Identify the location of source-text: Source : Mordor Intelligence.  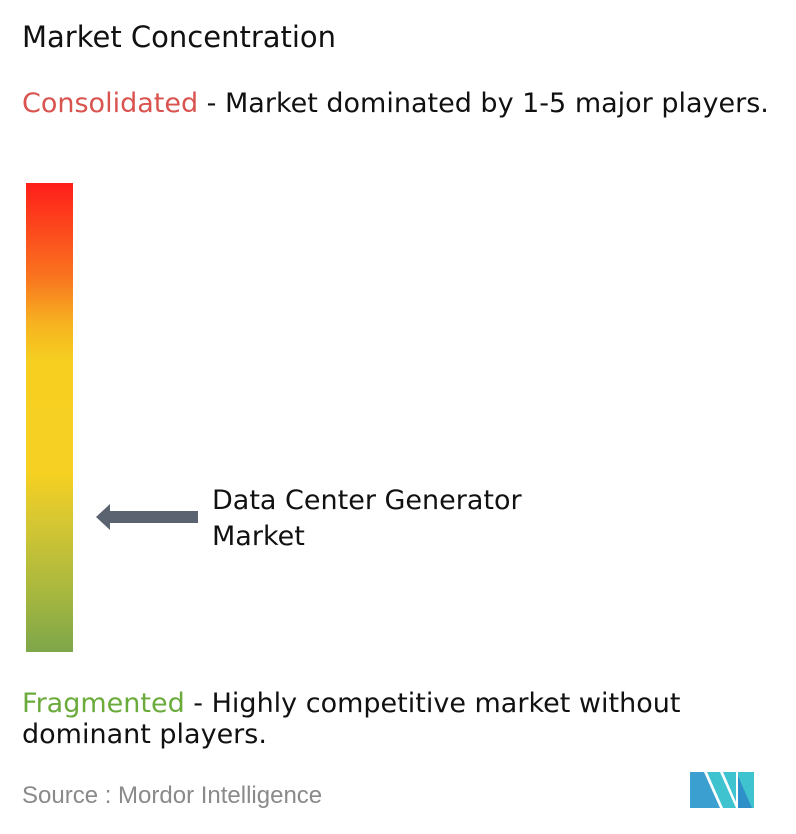
(172, 795).